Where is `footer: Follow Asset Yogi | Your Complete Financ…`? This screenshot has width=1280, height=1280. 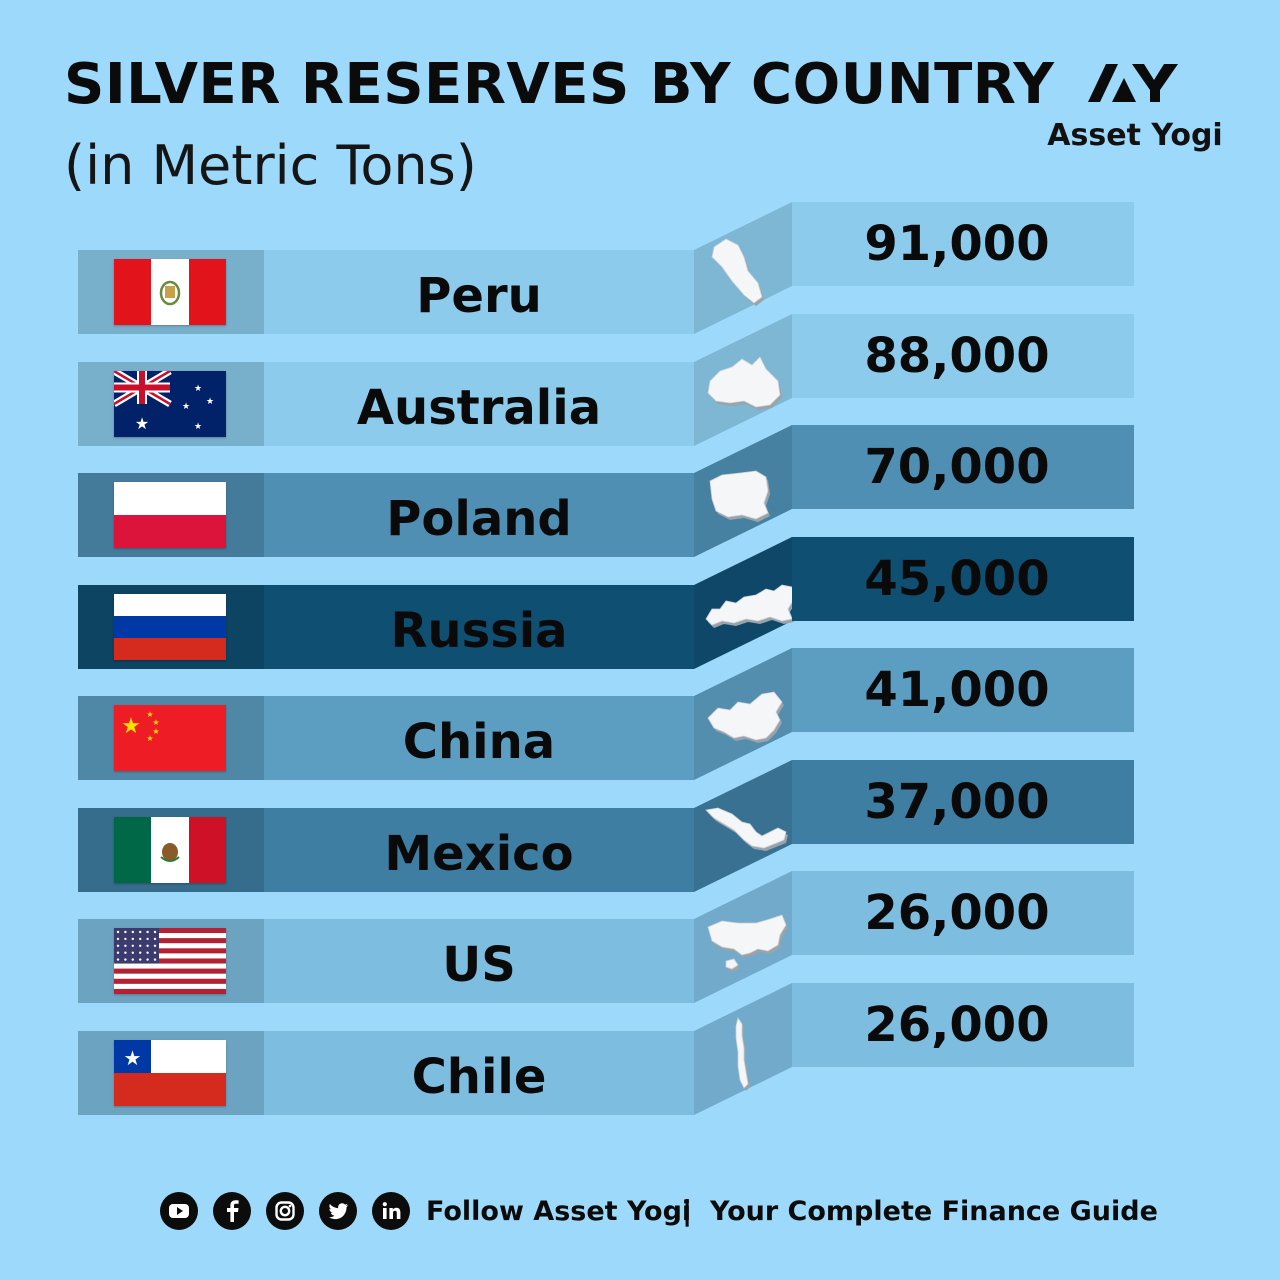 footer: Follow Asset Yogi | Your Complete Financ… is located at coordinates (660, 1212).